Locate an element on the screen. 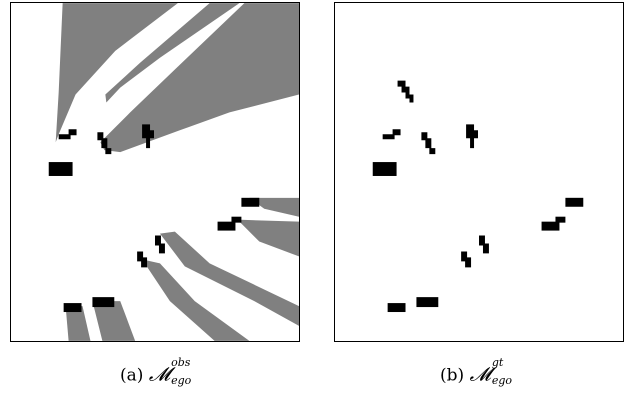  caption-a-symbol: 𝓜 is located at coordinates (159, 374).